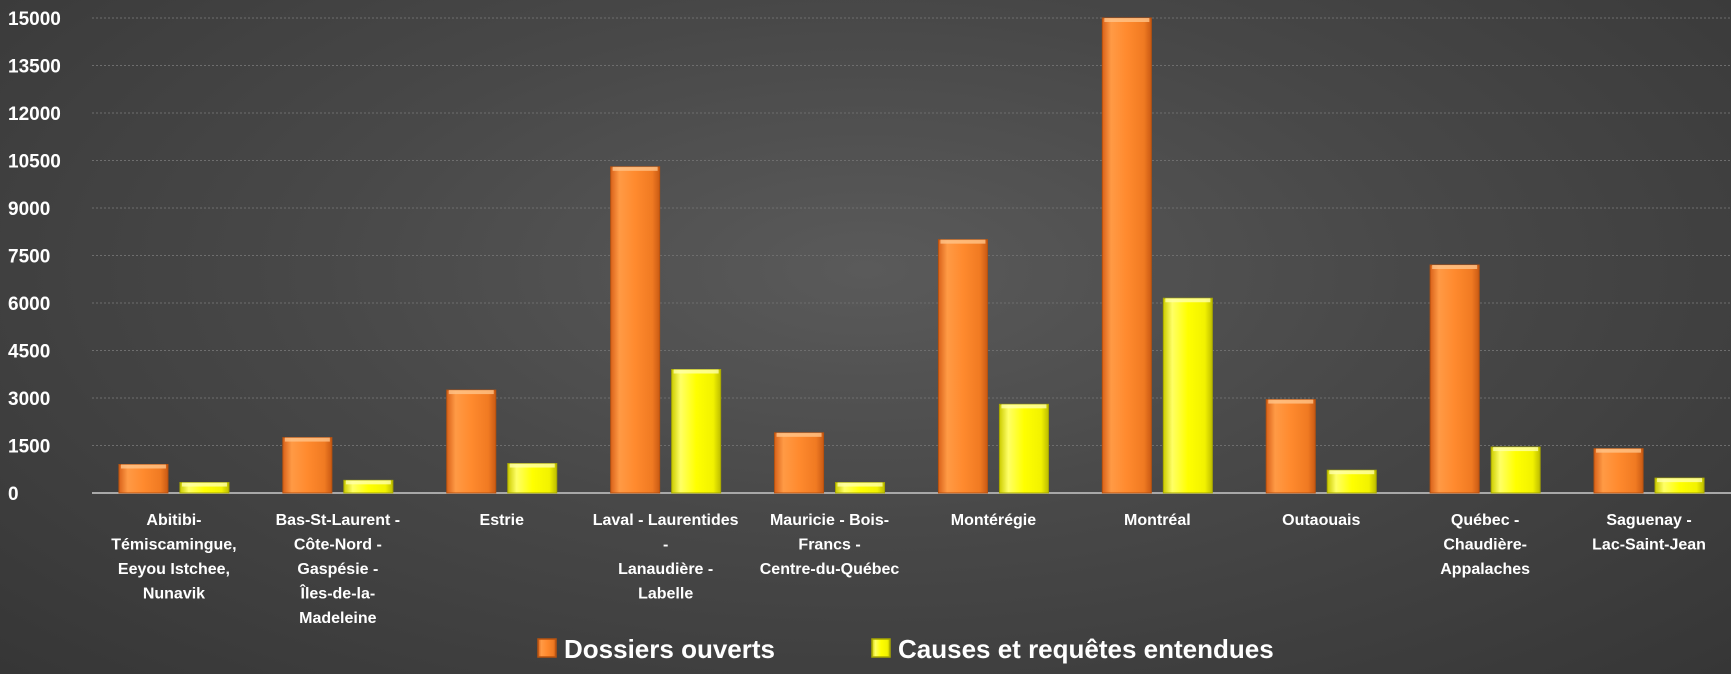 Image resolution: width=1731 pixels, height=674 pixels. I want to click on x-tick-label: Bas-St-Laurent -, so click(338, 520).